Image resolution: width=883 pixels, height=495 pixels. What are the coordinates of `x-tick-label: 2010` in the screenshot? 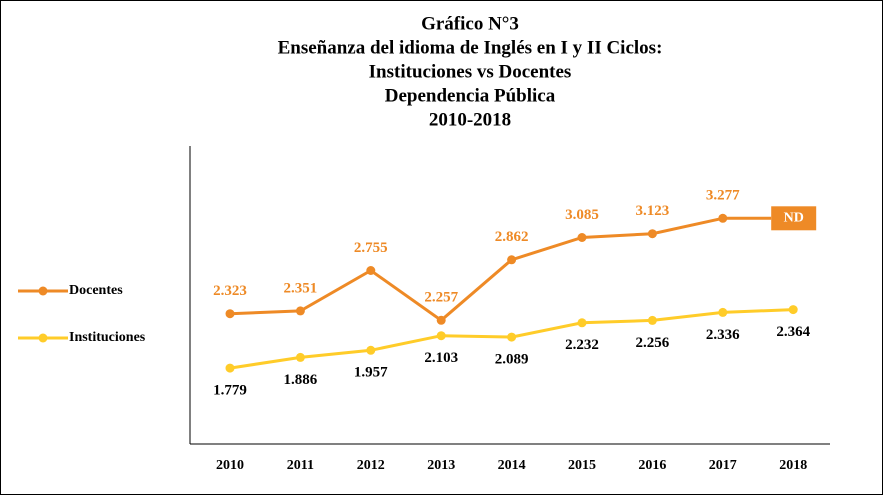 It's located at (230, 465).